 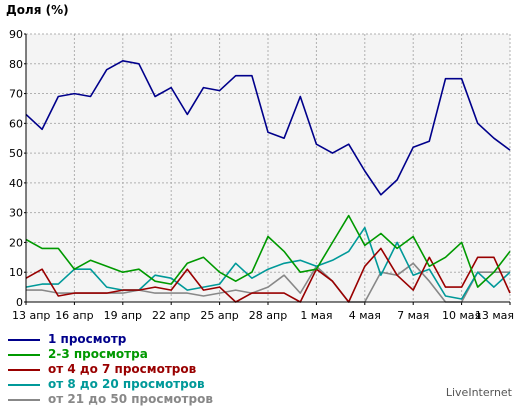 I want to click on x-tick-label: 7 мая, so click(x=413, y=315).